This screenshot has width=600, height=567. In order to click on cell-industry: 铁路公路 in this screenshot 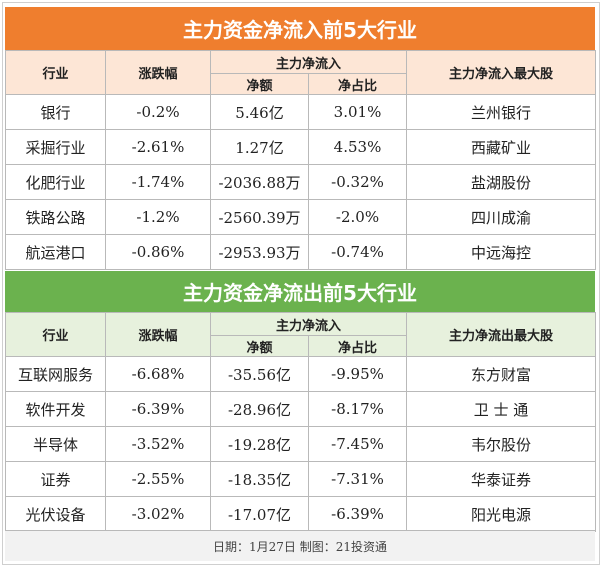, I will do `click(55, 217)`.